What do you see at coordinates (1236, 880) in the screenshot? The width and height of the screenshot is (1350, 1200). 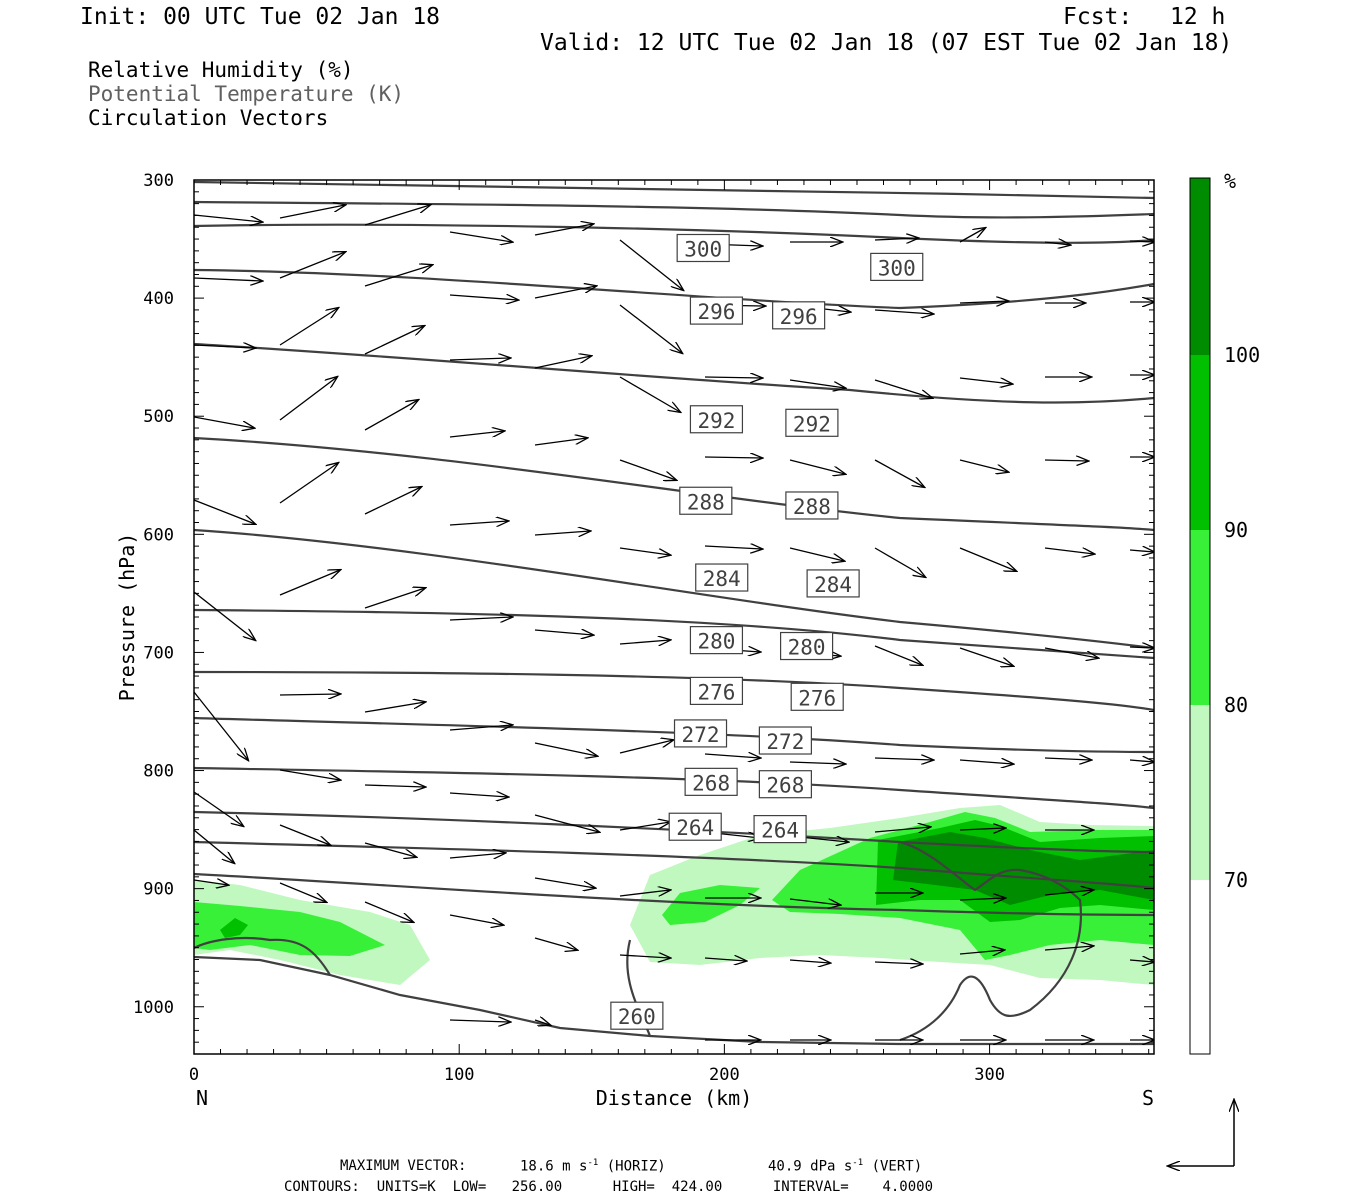 I see `colorbar-label: 70` at bounding box center [1236, 880].